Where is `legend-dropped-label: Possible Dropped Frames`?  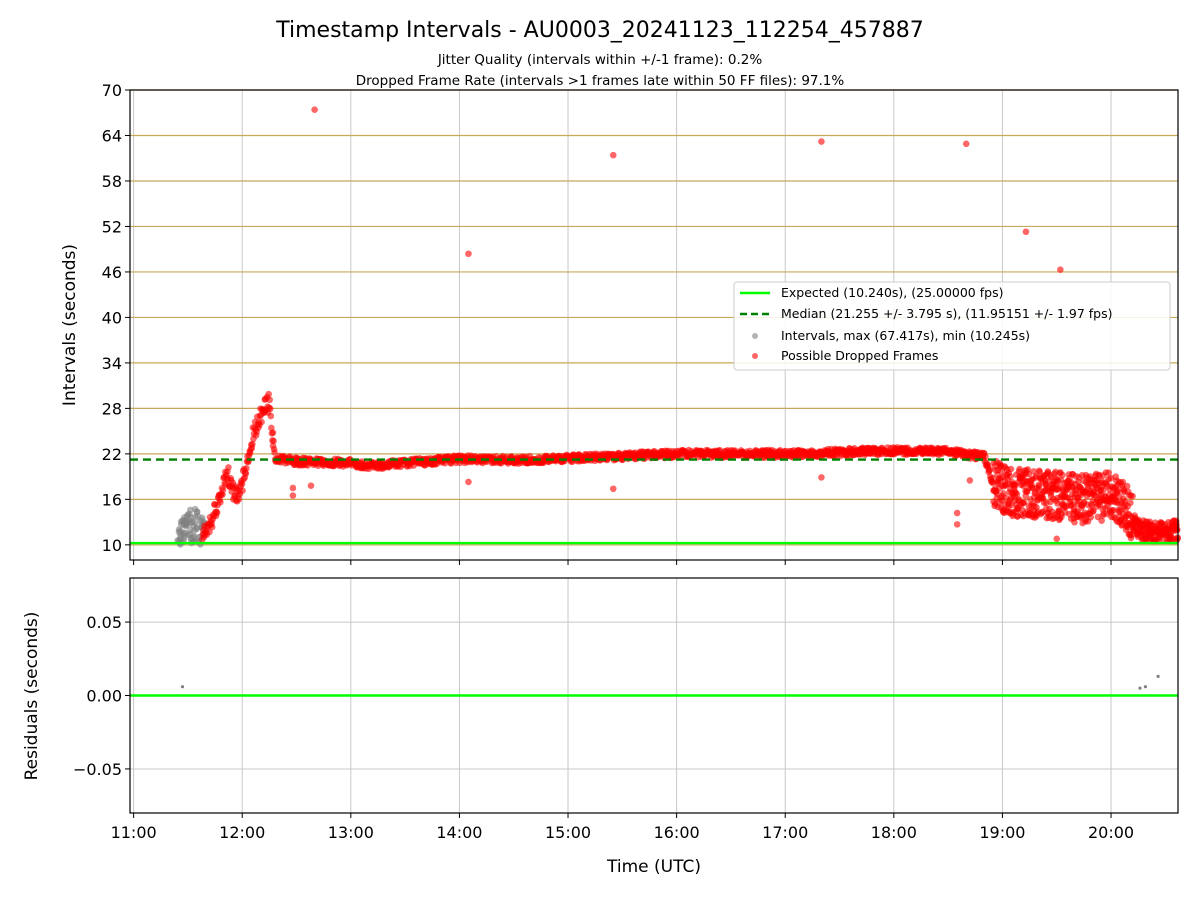 legend-dropped-label: Possible Dropped Frames is located at coordinates (859, 355).